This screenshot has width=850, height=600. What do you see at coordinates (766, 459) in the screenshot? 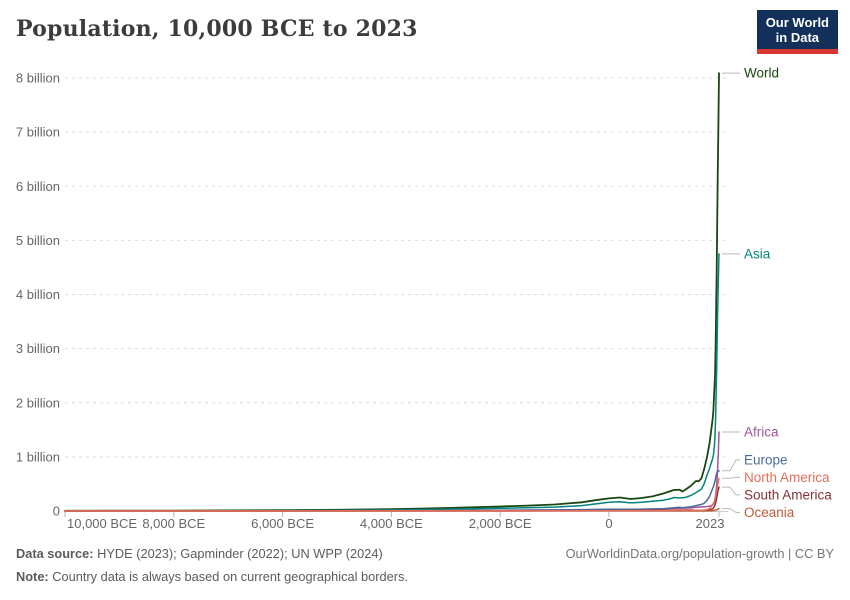
I see `series-label-europe: Europe` at bounding box center [766, 459].